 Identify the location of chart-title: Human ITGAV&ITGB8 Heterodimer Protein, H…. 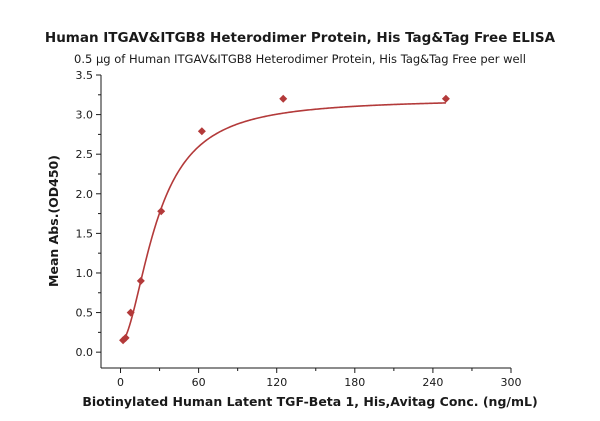
(300, 38).